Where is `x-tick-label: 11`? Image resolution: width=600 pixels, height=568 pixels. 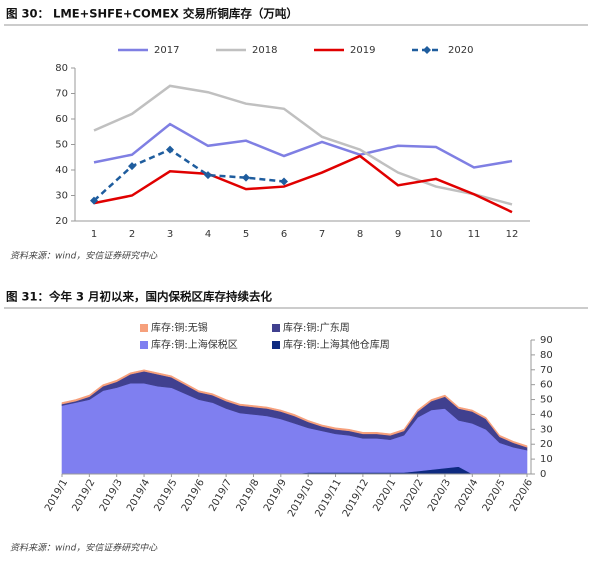 x-tick-label: 11 is located at coordinates (474, 234).